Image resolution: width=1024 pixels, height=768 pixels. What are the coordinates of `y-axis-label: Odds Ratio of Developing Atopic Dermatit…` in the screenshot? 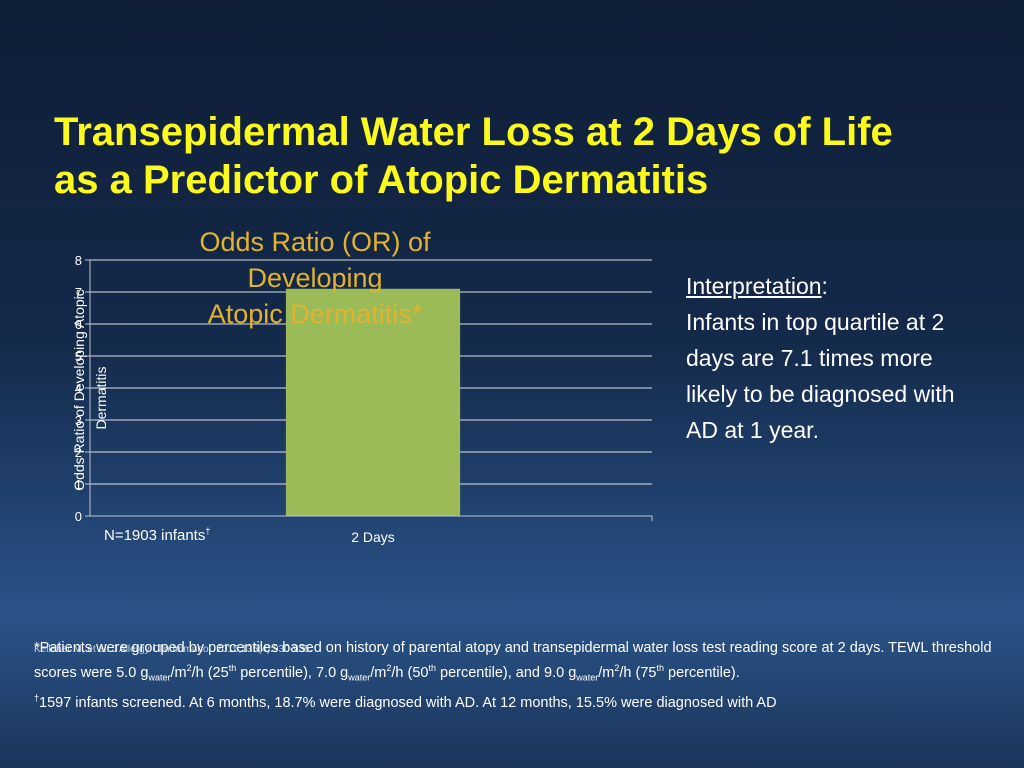 It's located at (90, 390).